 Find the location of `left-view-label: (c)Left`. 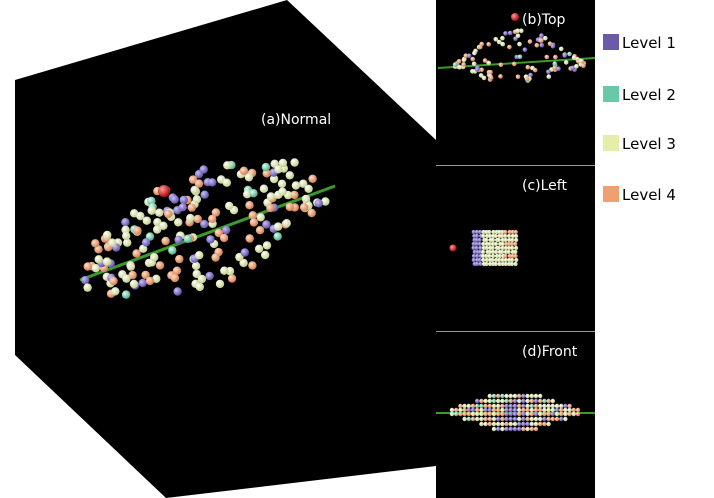

left-view-label: (c)Left is located at coordinates (544, 186).